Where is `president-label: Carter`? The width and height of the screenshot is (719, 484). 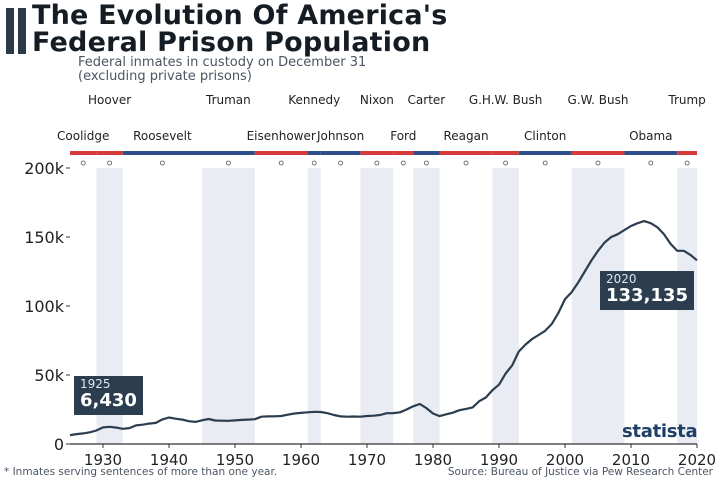
president-label: Carter is located at coordinates (427, 100).